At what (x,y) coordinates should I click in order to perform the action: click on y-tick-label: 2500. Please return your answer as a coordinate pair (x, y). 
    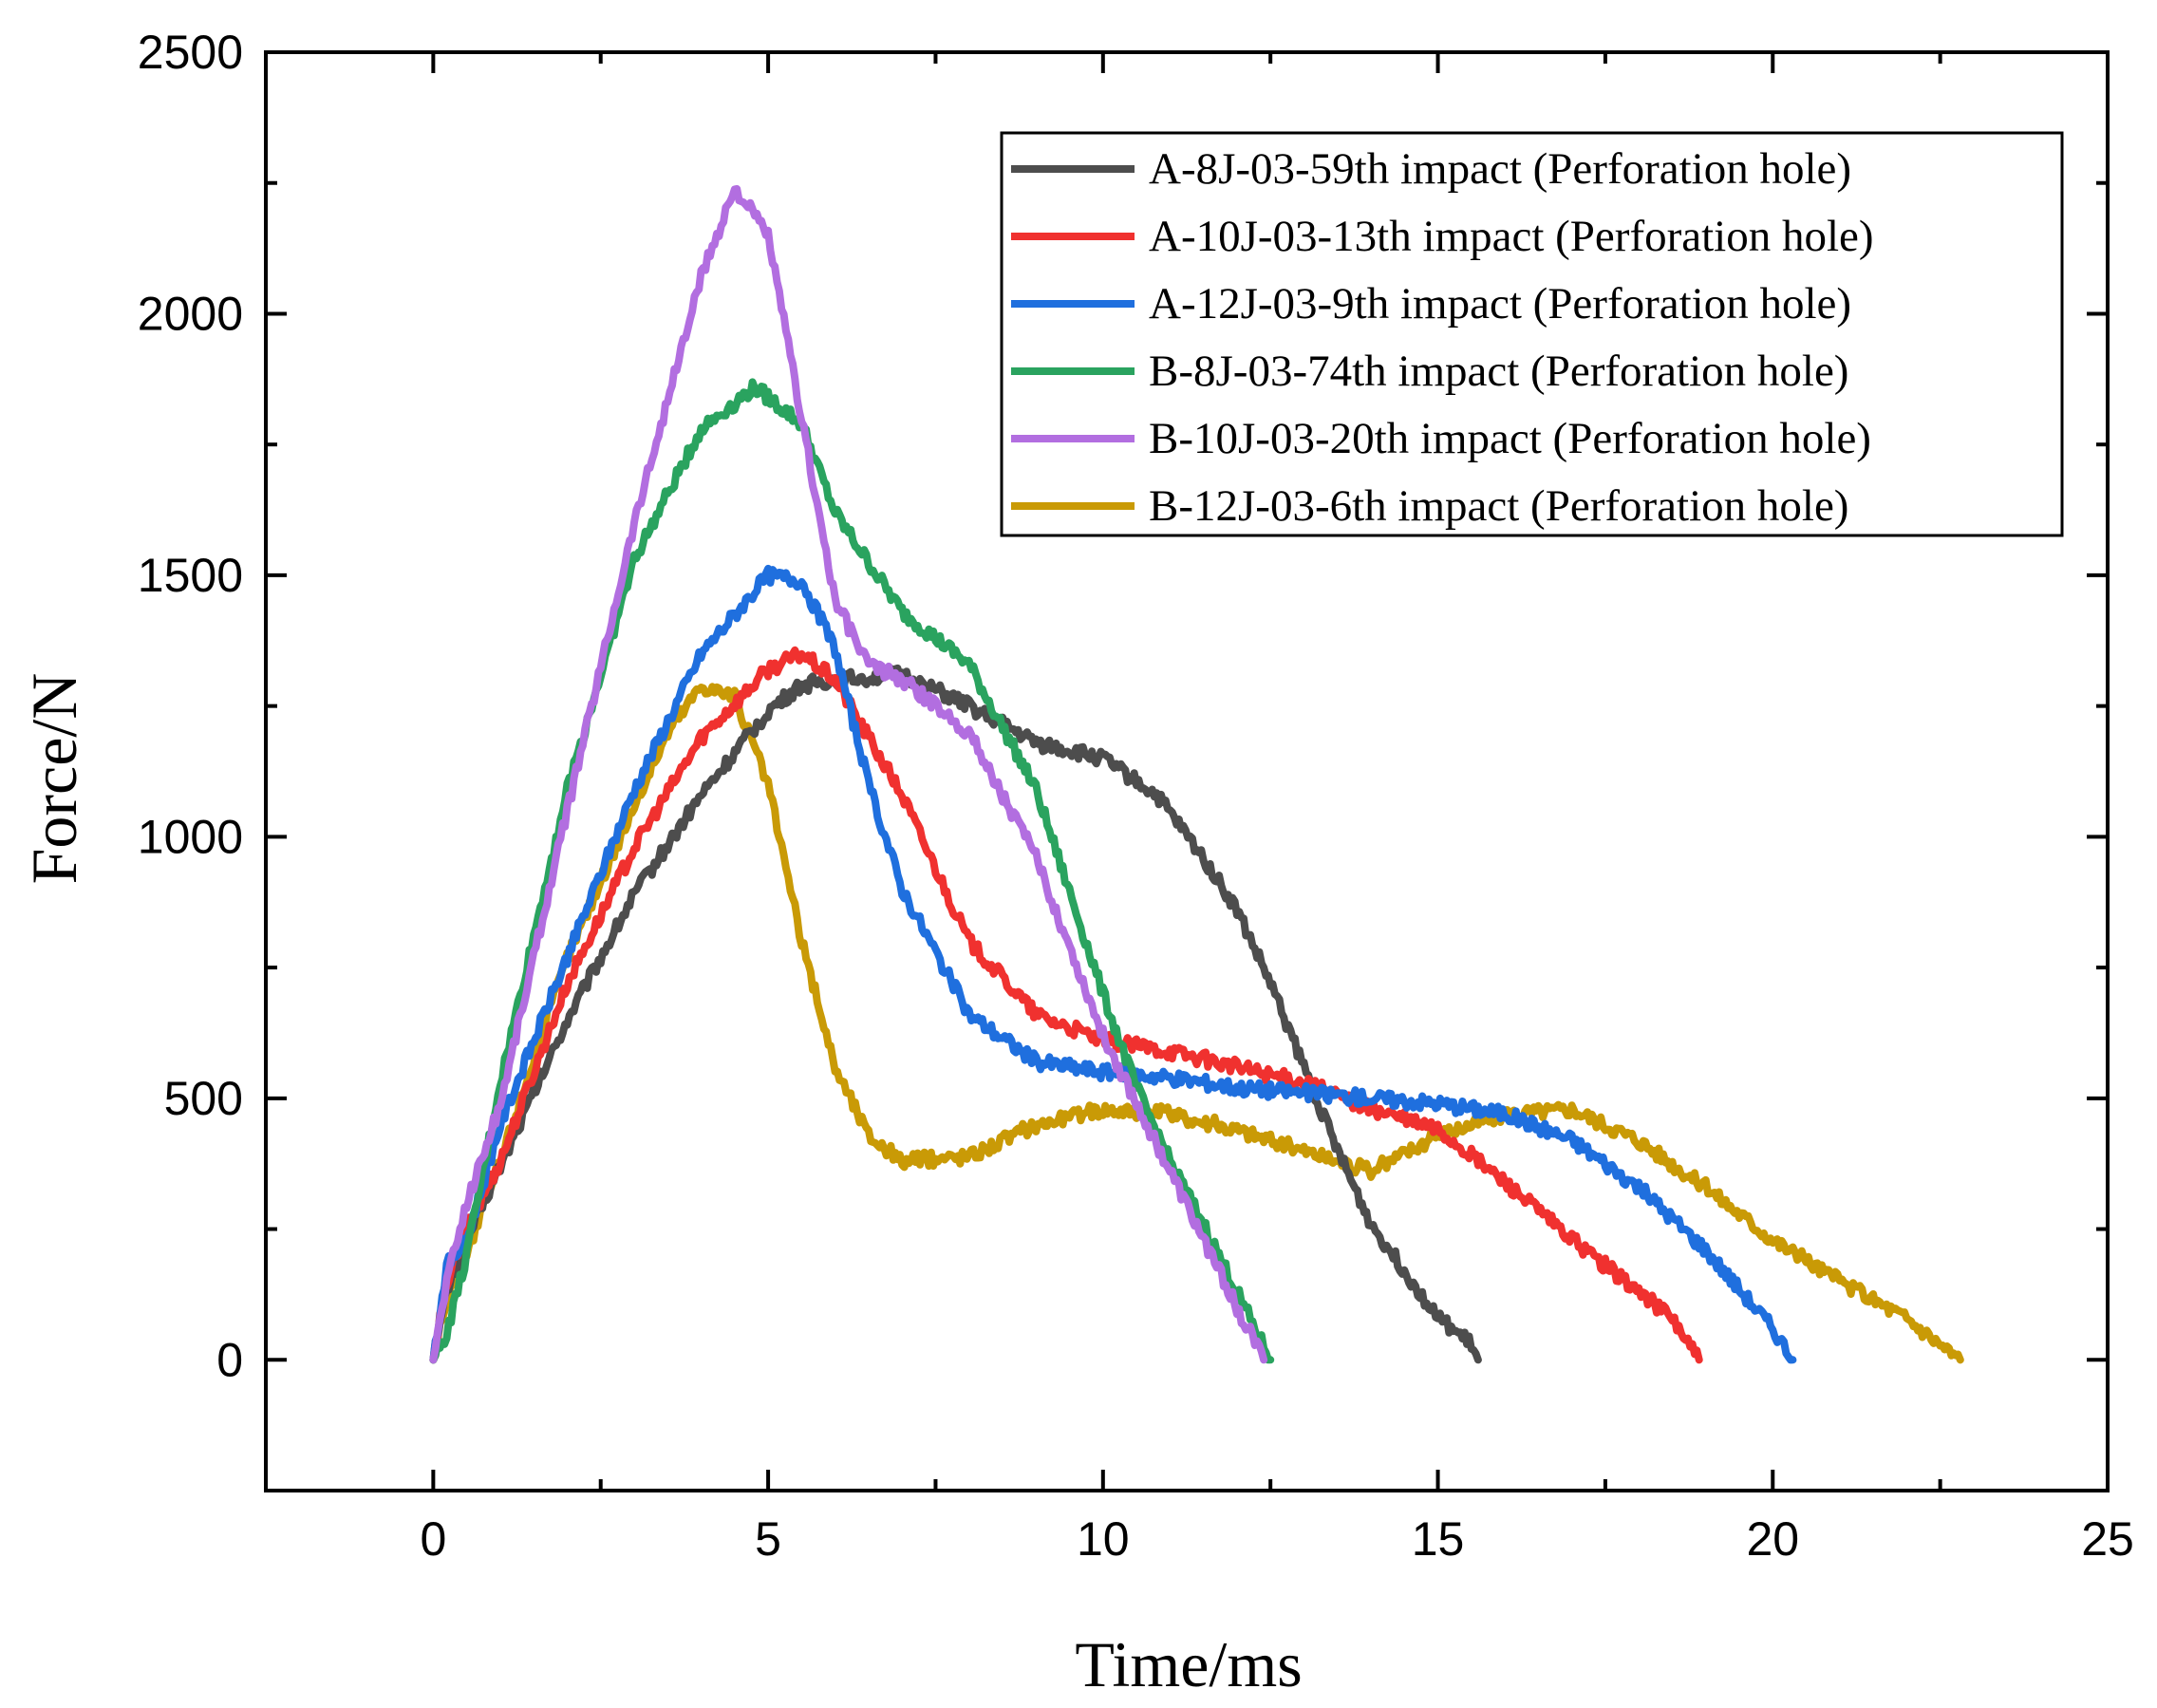
    Looking at the image, I should click on (190, 52).